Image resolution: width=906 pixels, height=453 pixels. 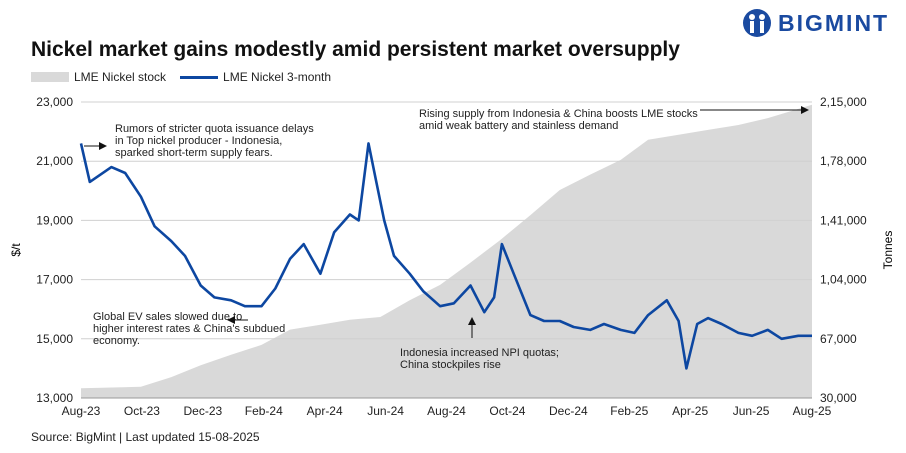 I want to click on legend: LME Nickel stock LME Nickel 3-month, so click(x=181, y=77).